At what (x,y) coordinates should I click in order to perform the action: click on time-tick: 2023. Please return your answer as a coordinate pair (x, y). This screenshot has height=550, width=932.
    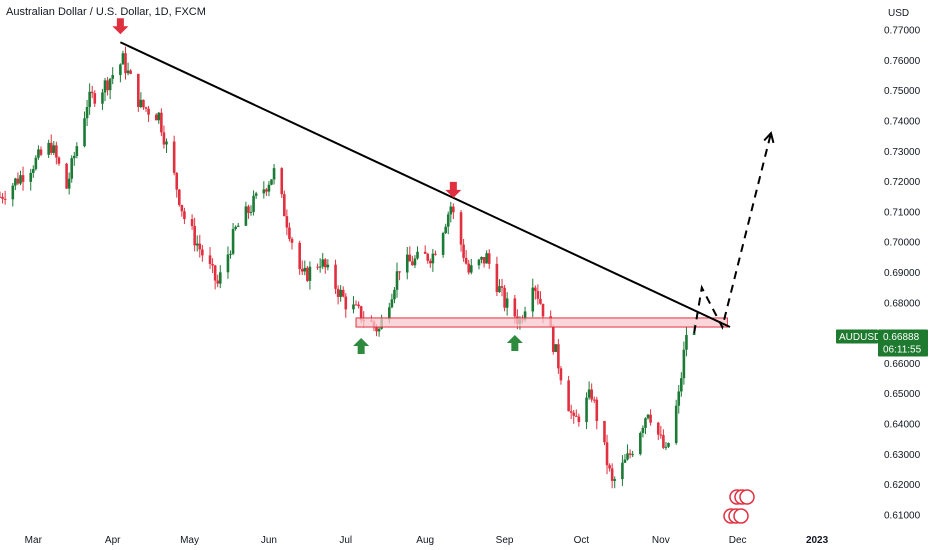
    Looking at the image, I should click on (817, 540).